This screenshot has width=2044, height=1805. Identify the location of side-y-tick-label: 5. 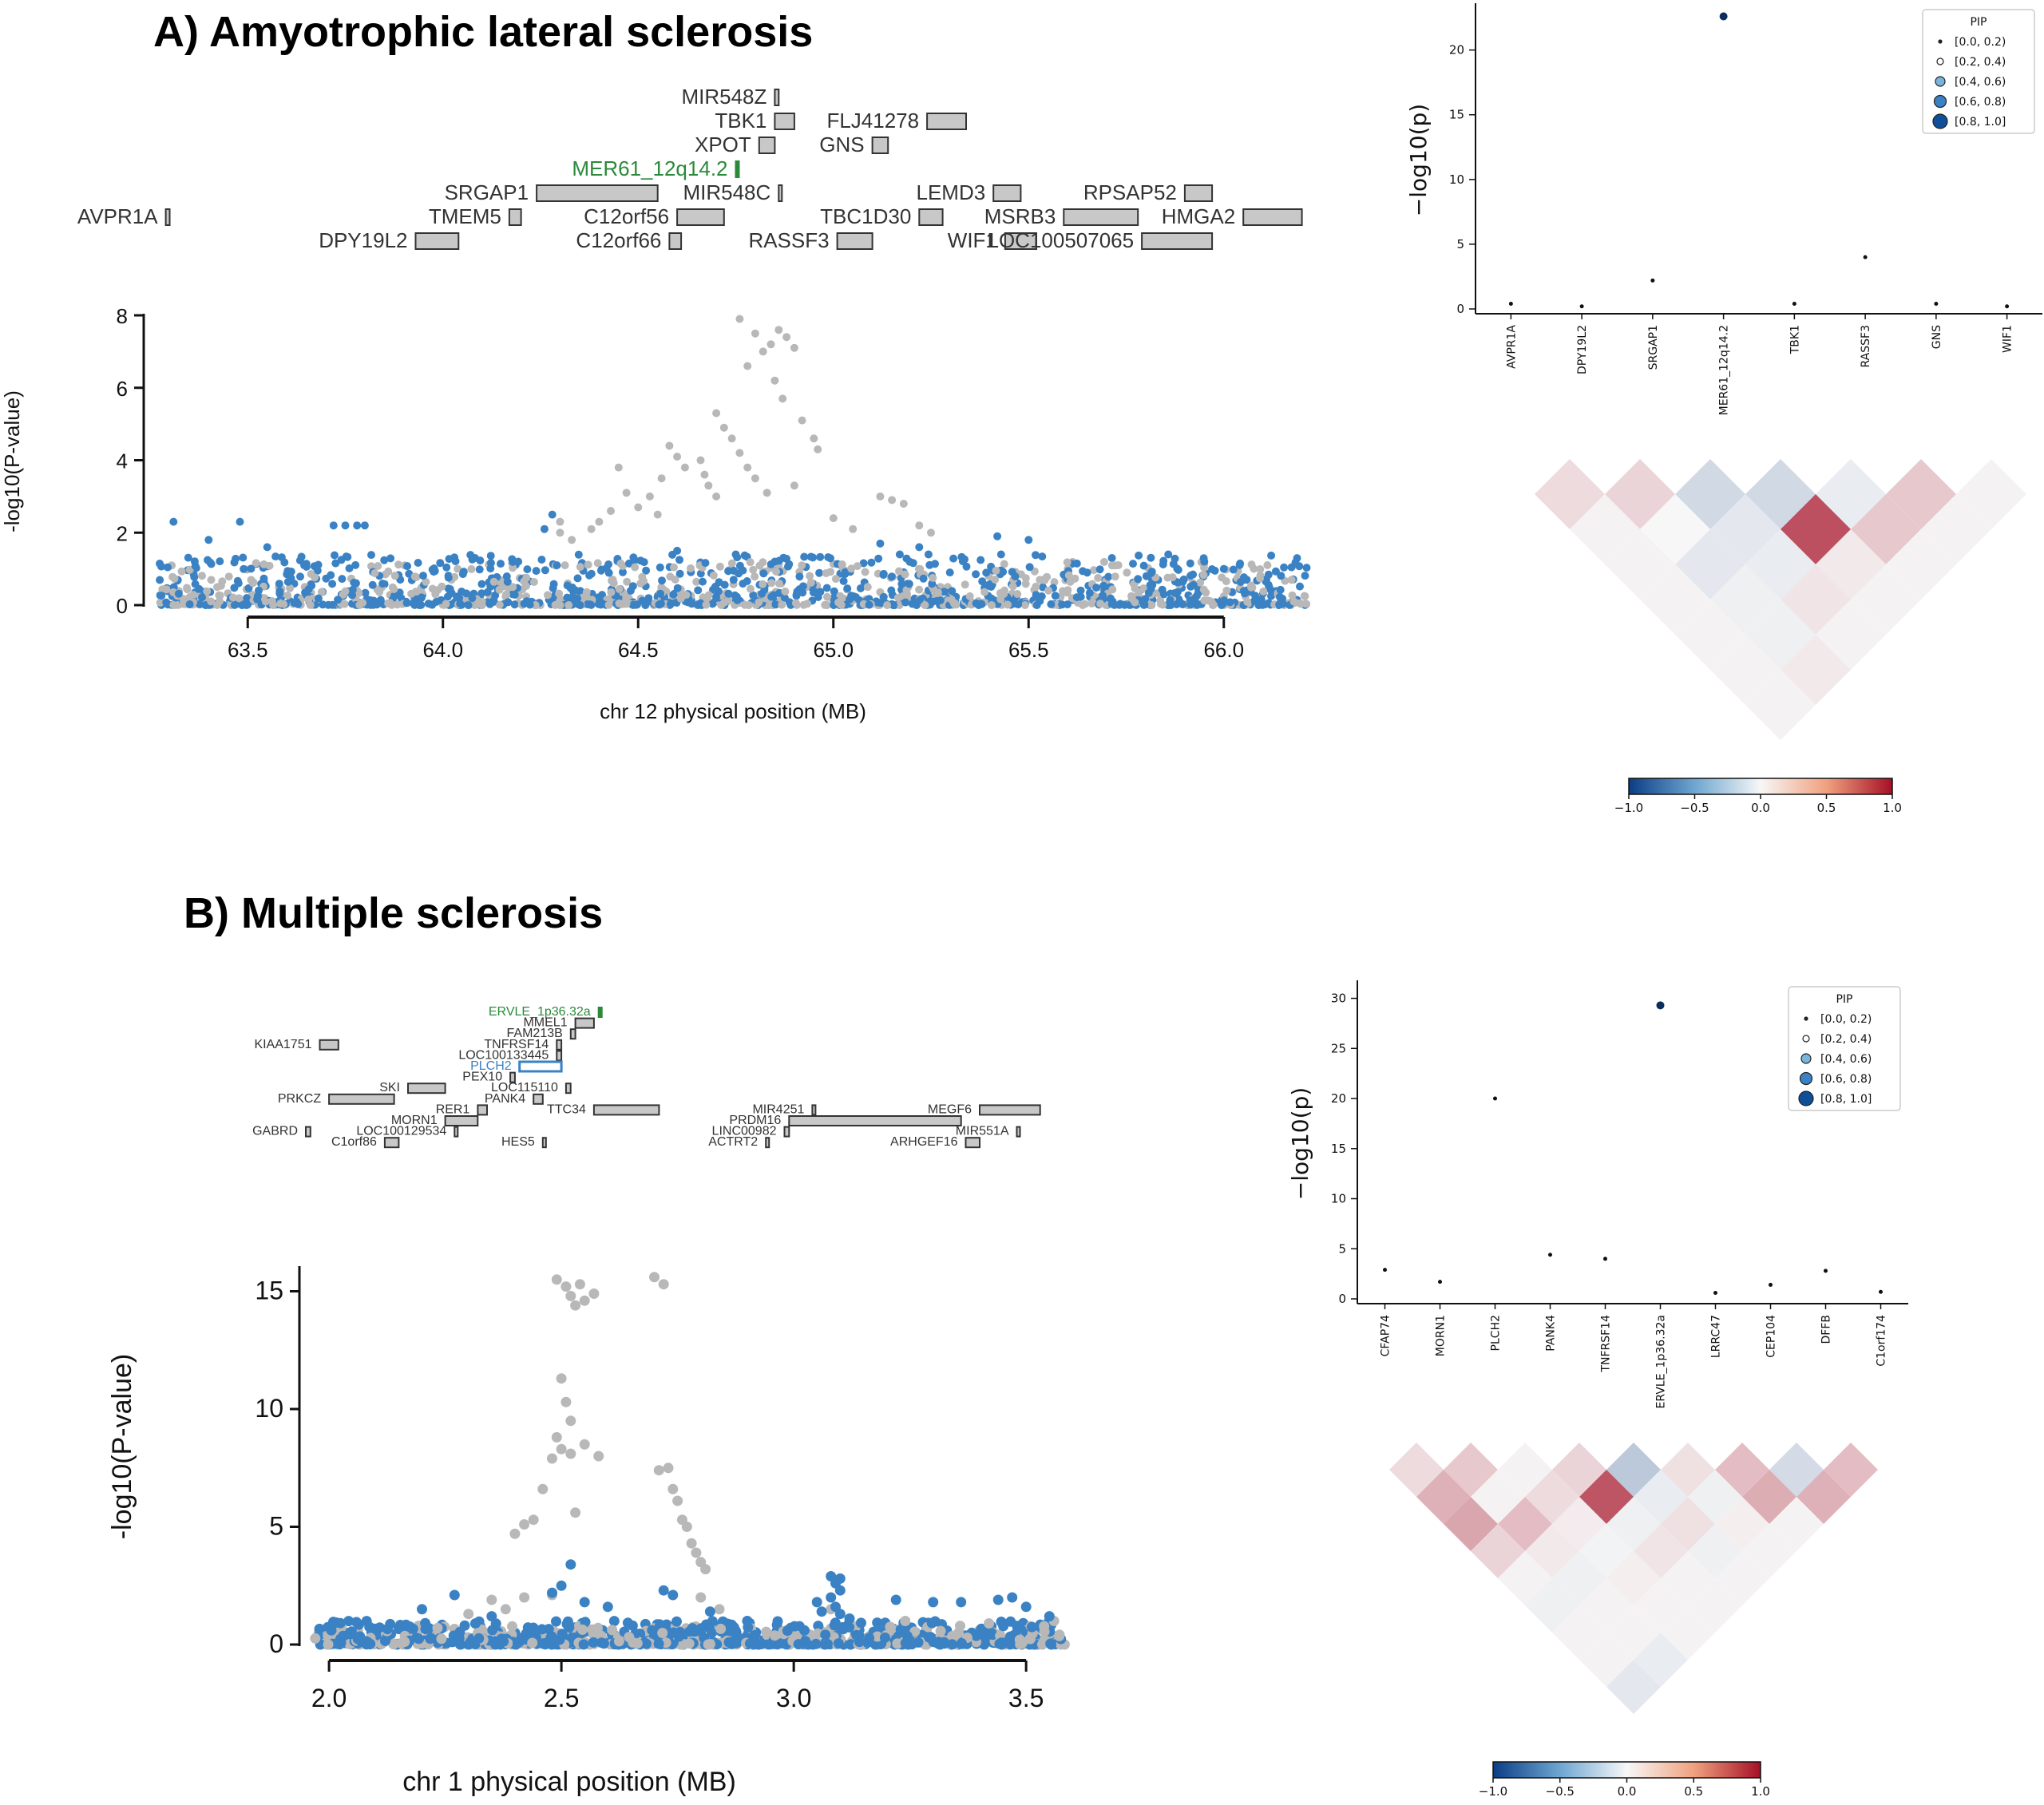
(1342, 1248).